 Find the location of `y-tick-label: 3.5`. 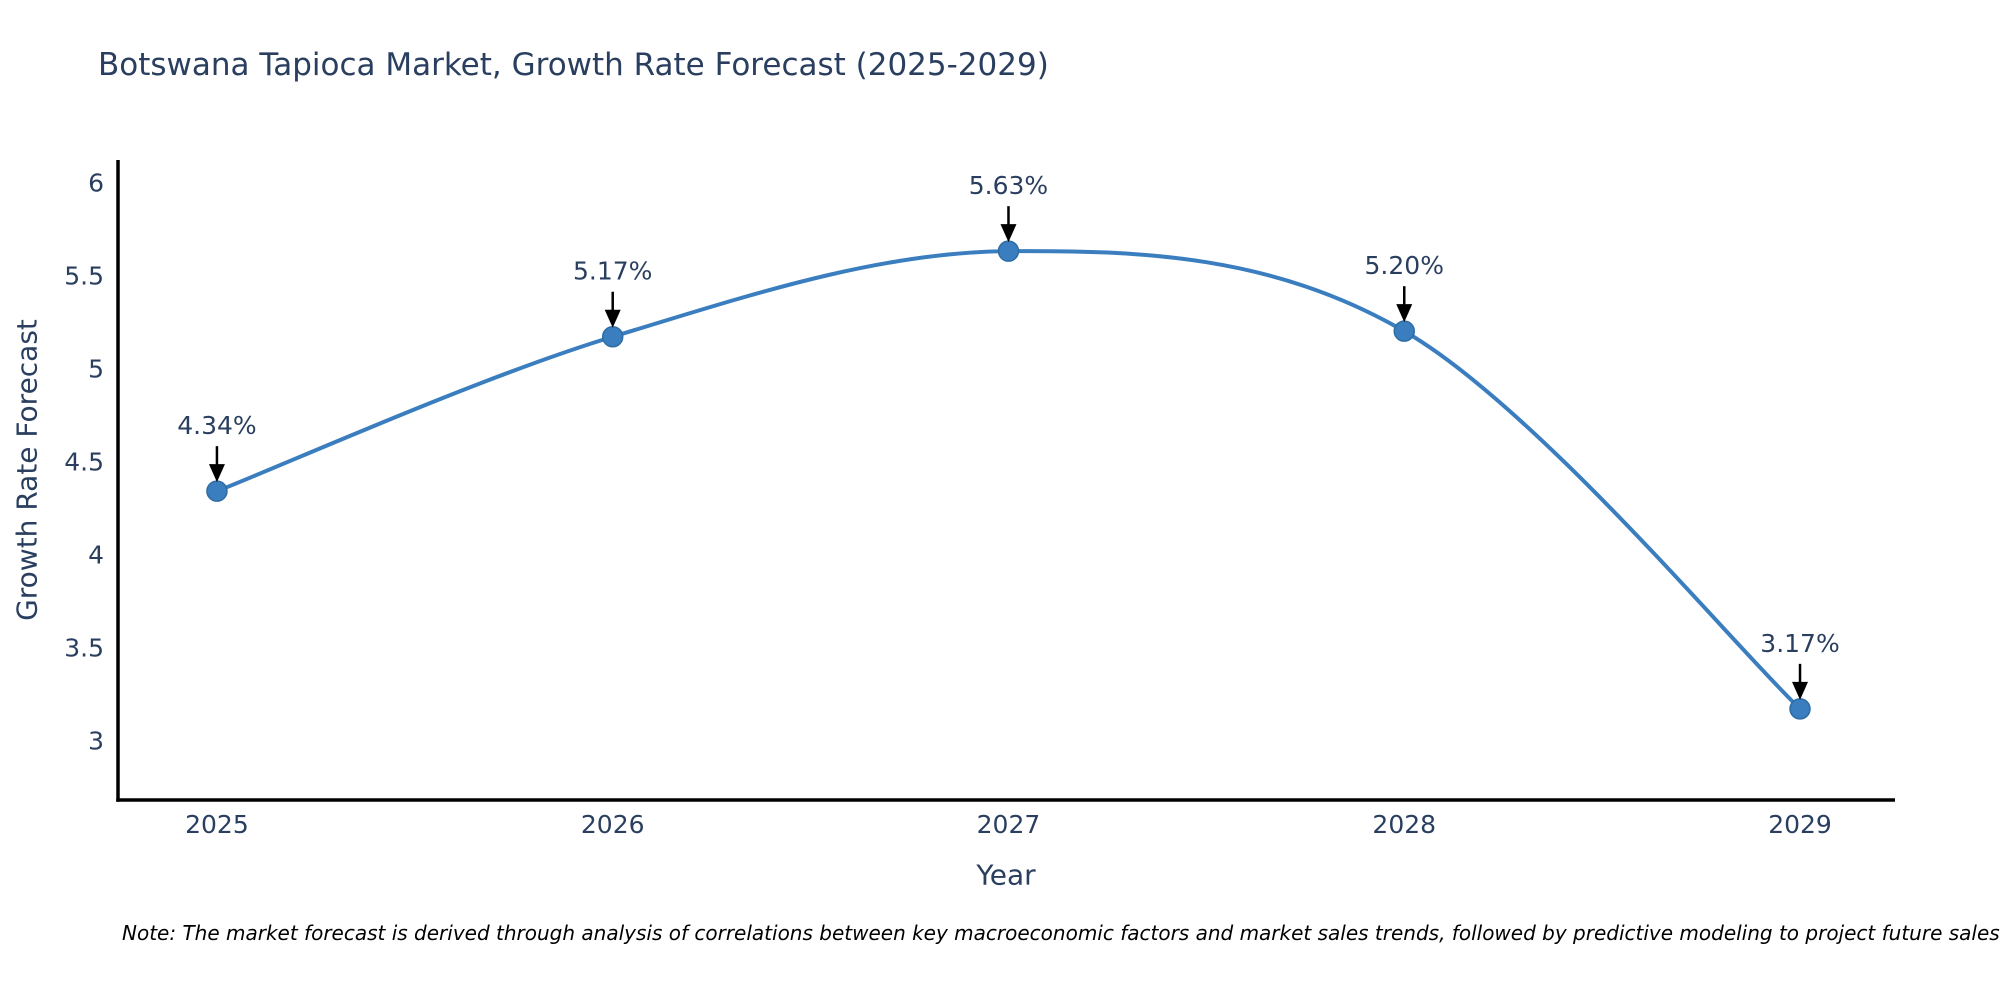

y-tick-label: 3.5 is located at coordinates (84, 647).